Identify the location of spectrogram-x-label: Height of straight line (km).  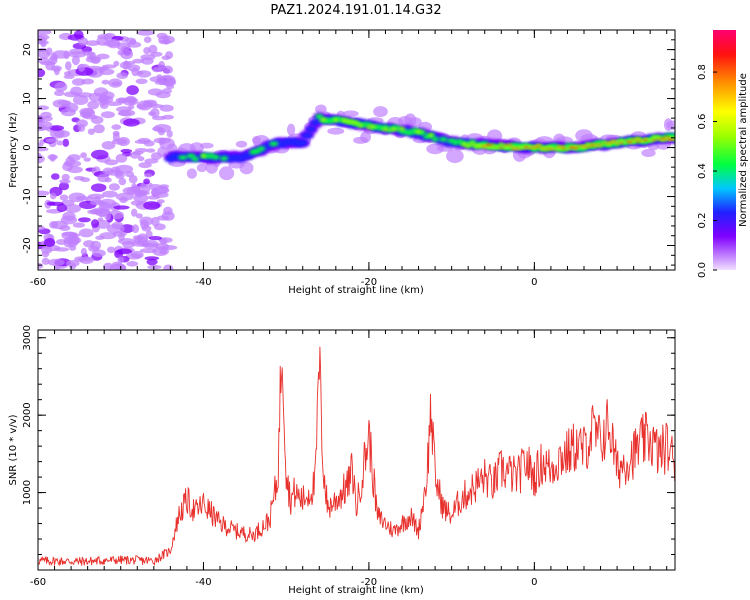
(356, 290).